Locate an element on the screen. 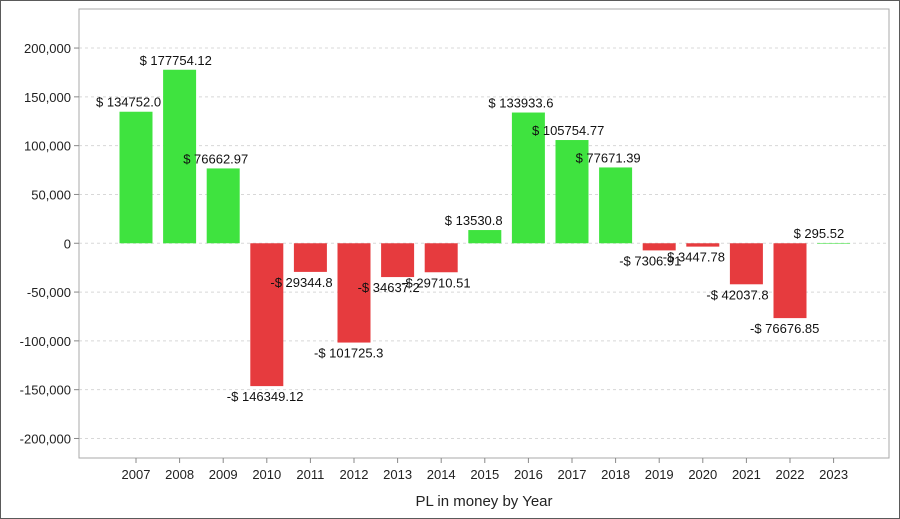  bar-2014 is located at coordinates (441, 258).